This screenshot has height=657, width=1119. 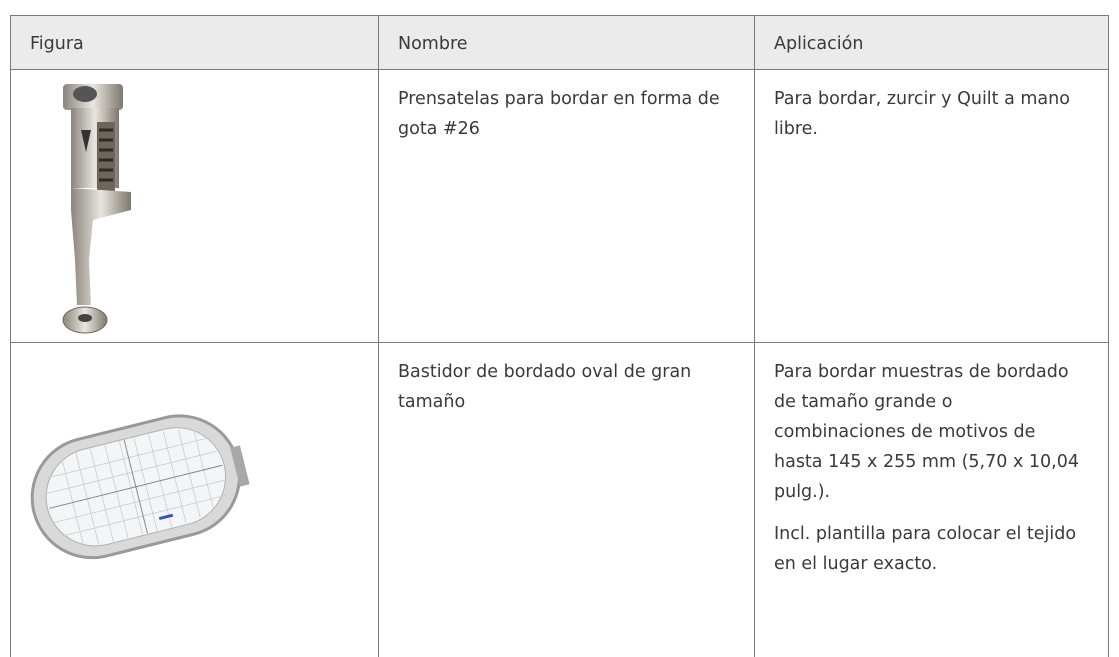 What do you see at coordinates (194, 488) in the screenshot?
I see `hoop-image` at bounding box center [194, 488].